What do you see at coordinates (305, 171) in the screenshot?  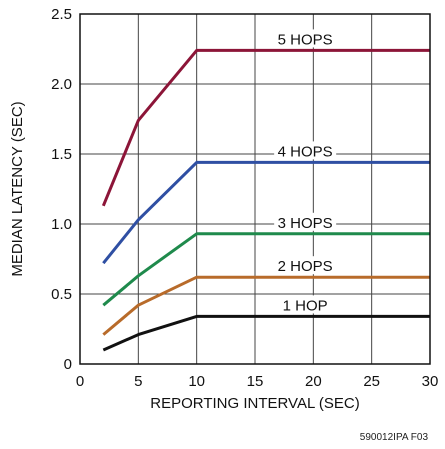 I see `series-labels: 5 HOPS 4 HOPS 3 HOPS 2 HOPS 1 HOP` at bounding box center [305, 171].